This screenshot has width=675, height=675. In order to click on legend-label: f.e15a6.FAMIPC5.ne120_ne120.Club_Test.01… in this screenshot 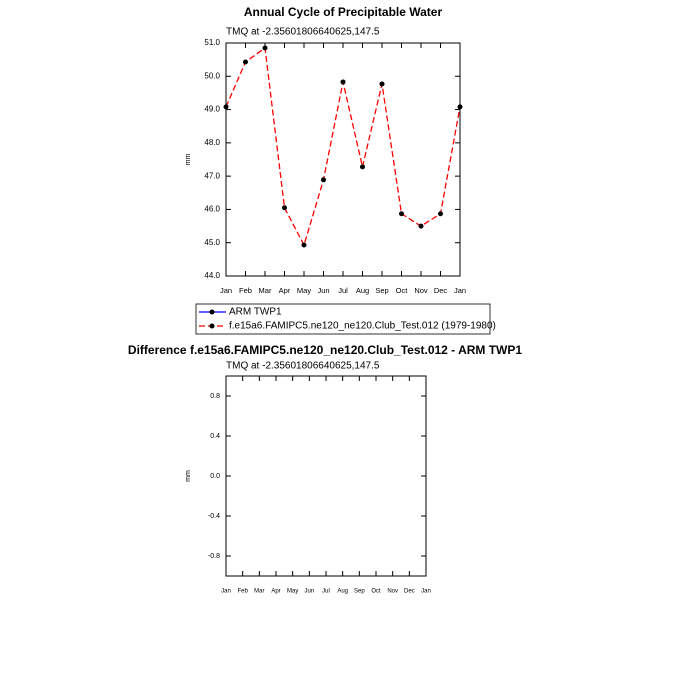, I will do `click(362, 326)`.